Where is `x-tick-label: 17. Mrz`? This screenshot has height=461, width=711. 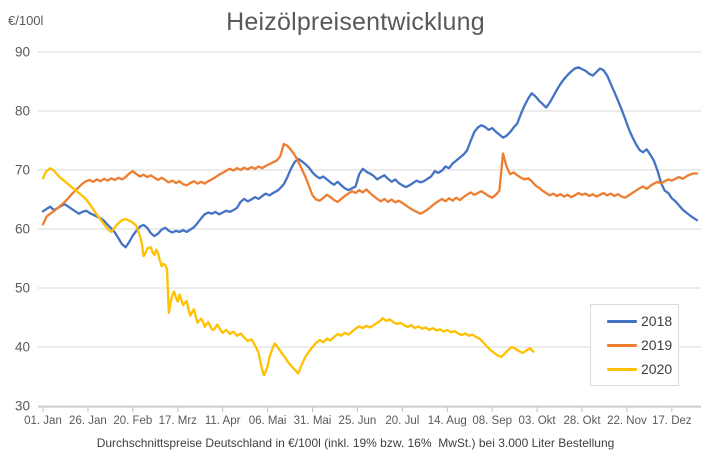
x-tick-label: 17. Mrz is located at coordinates (178, 421).